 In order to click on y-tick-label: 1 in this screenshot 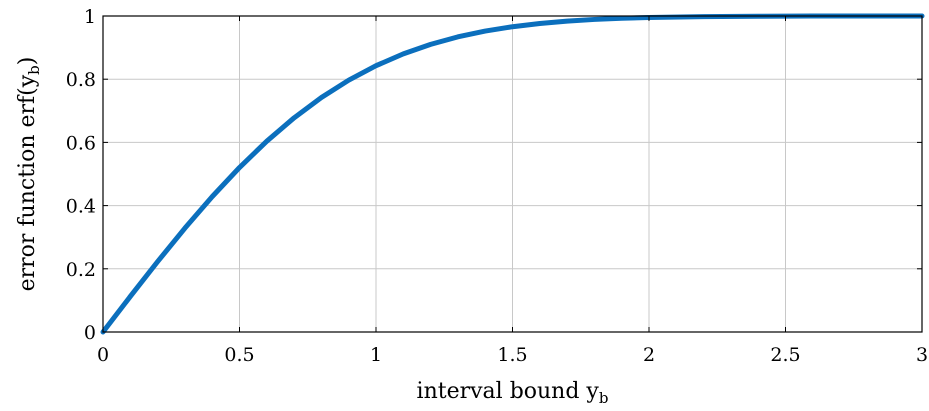, I will do `click(90, 17)`.